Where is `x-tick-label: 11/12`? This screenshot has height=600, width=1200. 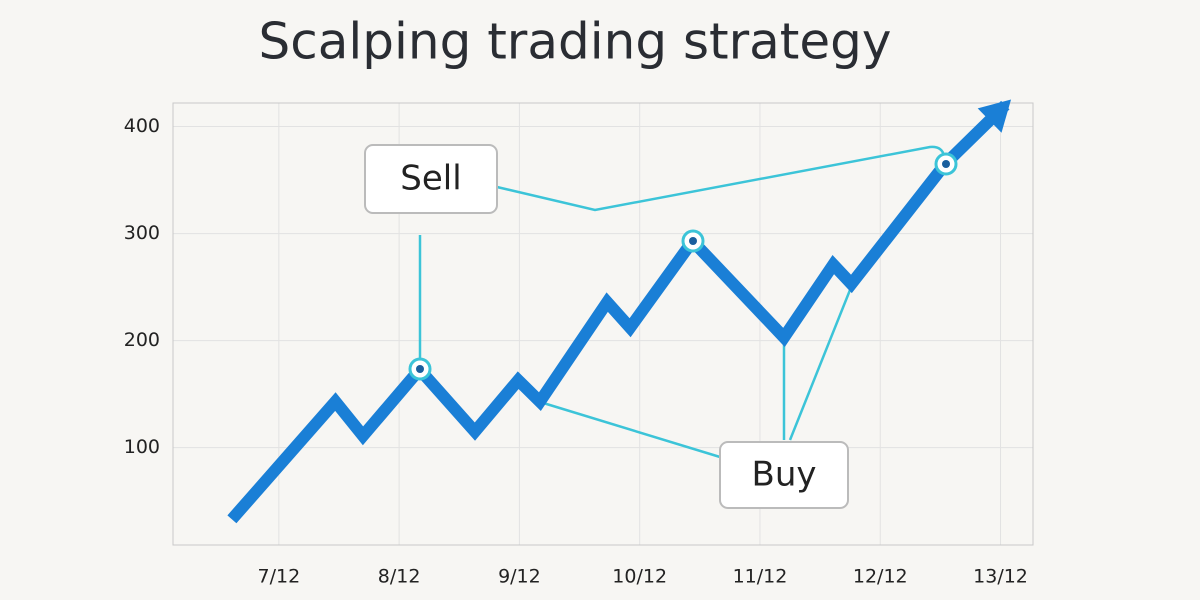
x-tick-label: 11/12 is located at coordinates (760, 577).